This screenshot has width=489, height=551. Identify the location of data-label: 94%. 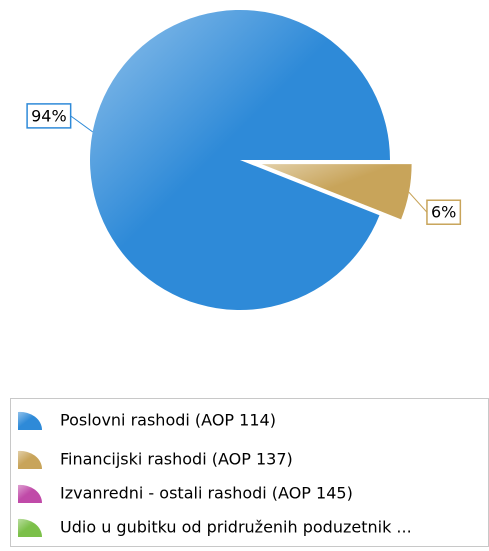
(49, 115).